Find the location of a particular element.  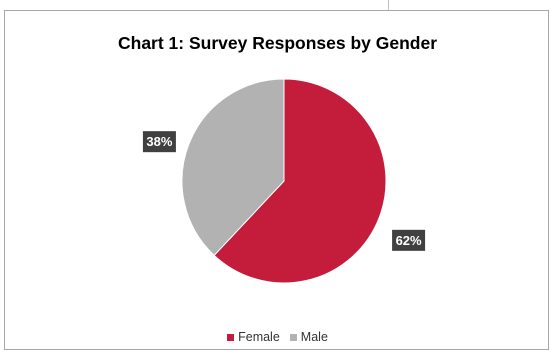

legend-item-female: Female is located at coordinates (253, 337).